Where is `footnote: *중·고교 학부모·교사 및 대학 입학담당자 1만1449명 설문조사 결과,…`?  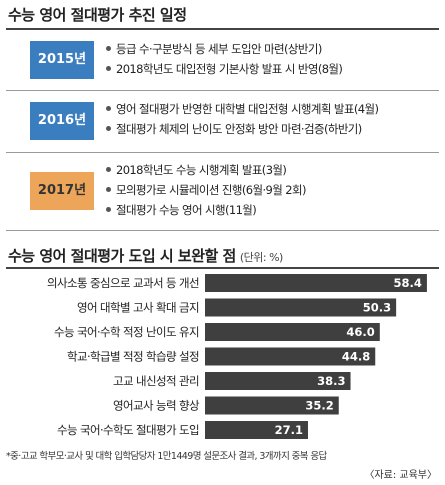
footnote: *중·고교 학부모·교사 및 대학 입학담당자 1만1449명 설문조사 결과,… is located at coordinates (166, 456).